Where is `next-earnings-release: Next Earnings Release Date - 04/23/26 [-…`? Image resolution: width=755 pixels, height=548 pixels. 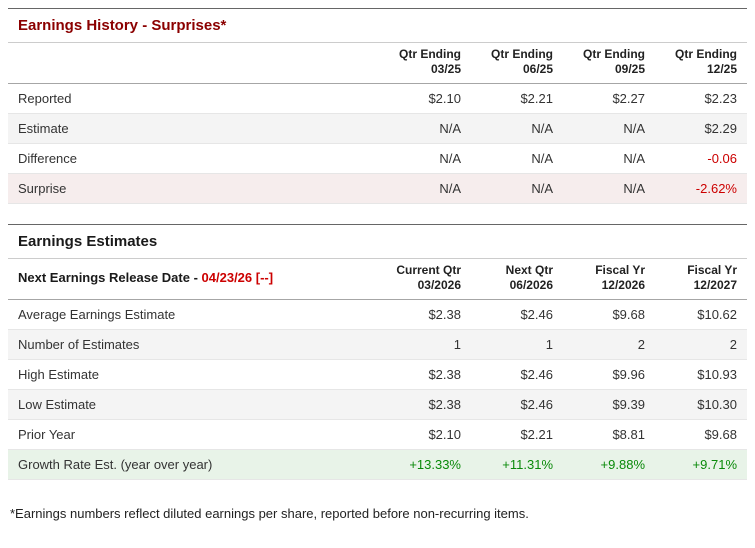 next-earnings-release: Next Earnings Release Date - 04/23/26 [-… is located at coordinates (193, 279).